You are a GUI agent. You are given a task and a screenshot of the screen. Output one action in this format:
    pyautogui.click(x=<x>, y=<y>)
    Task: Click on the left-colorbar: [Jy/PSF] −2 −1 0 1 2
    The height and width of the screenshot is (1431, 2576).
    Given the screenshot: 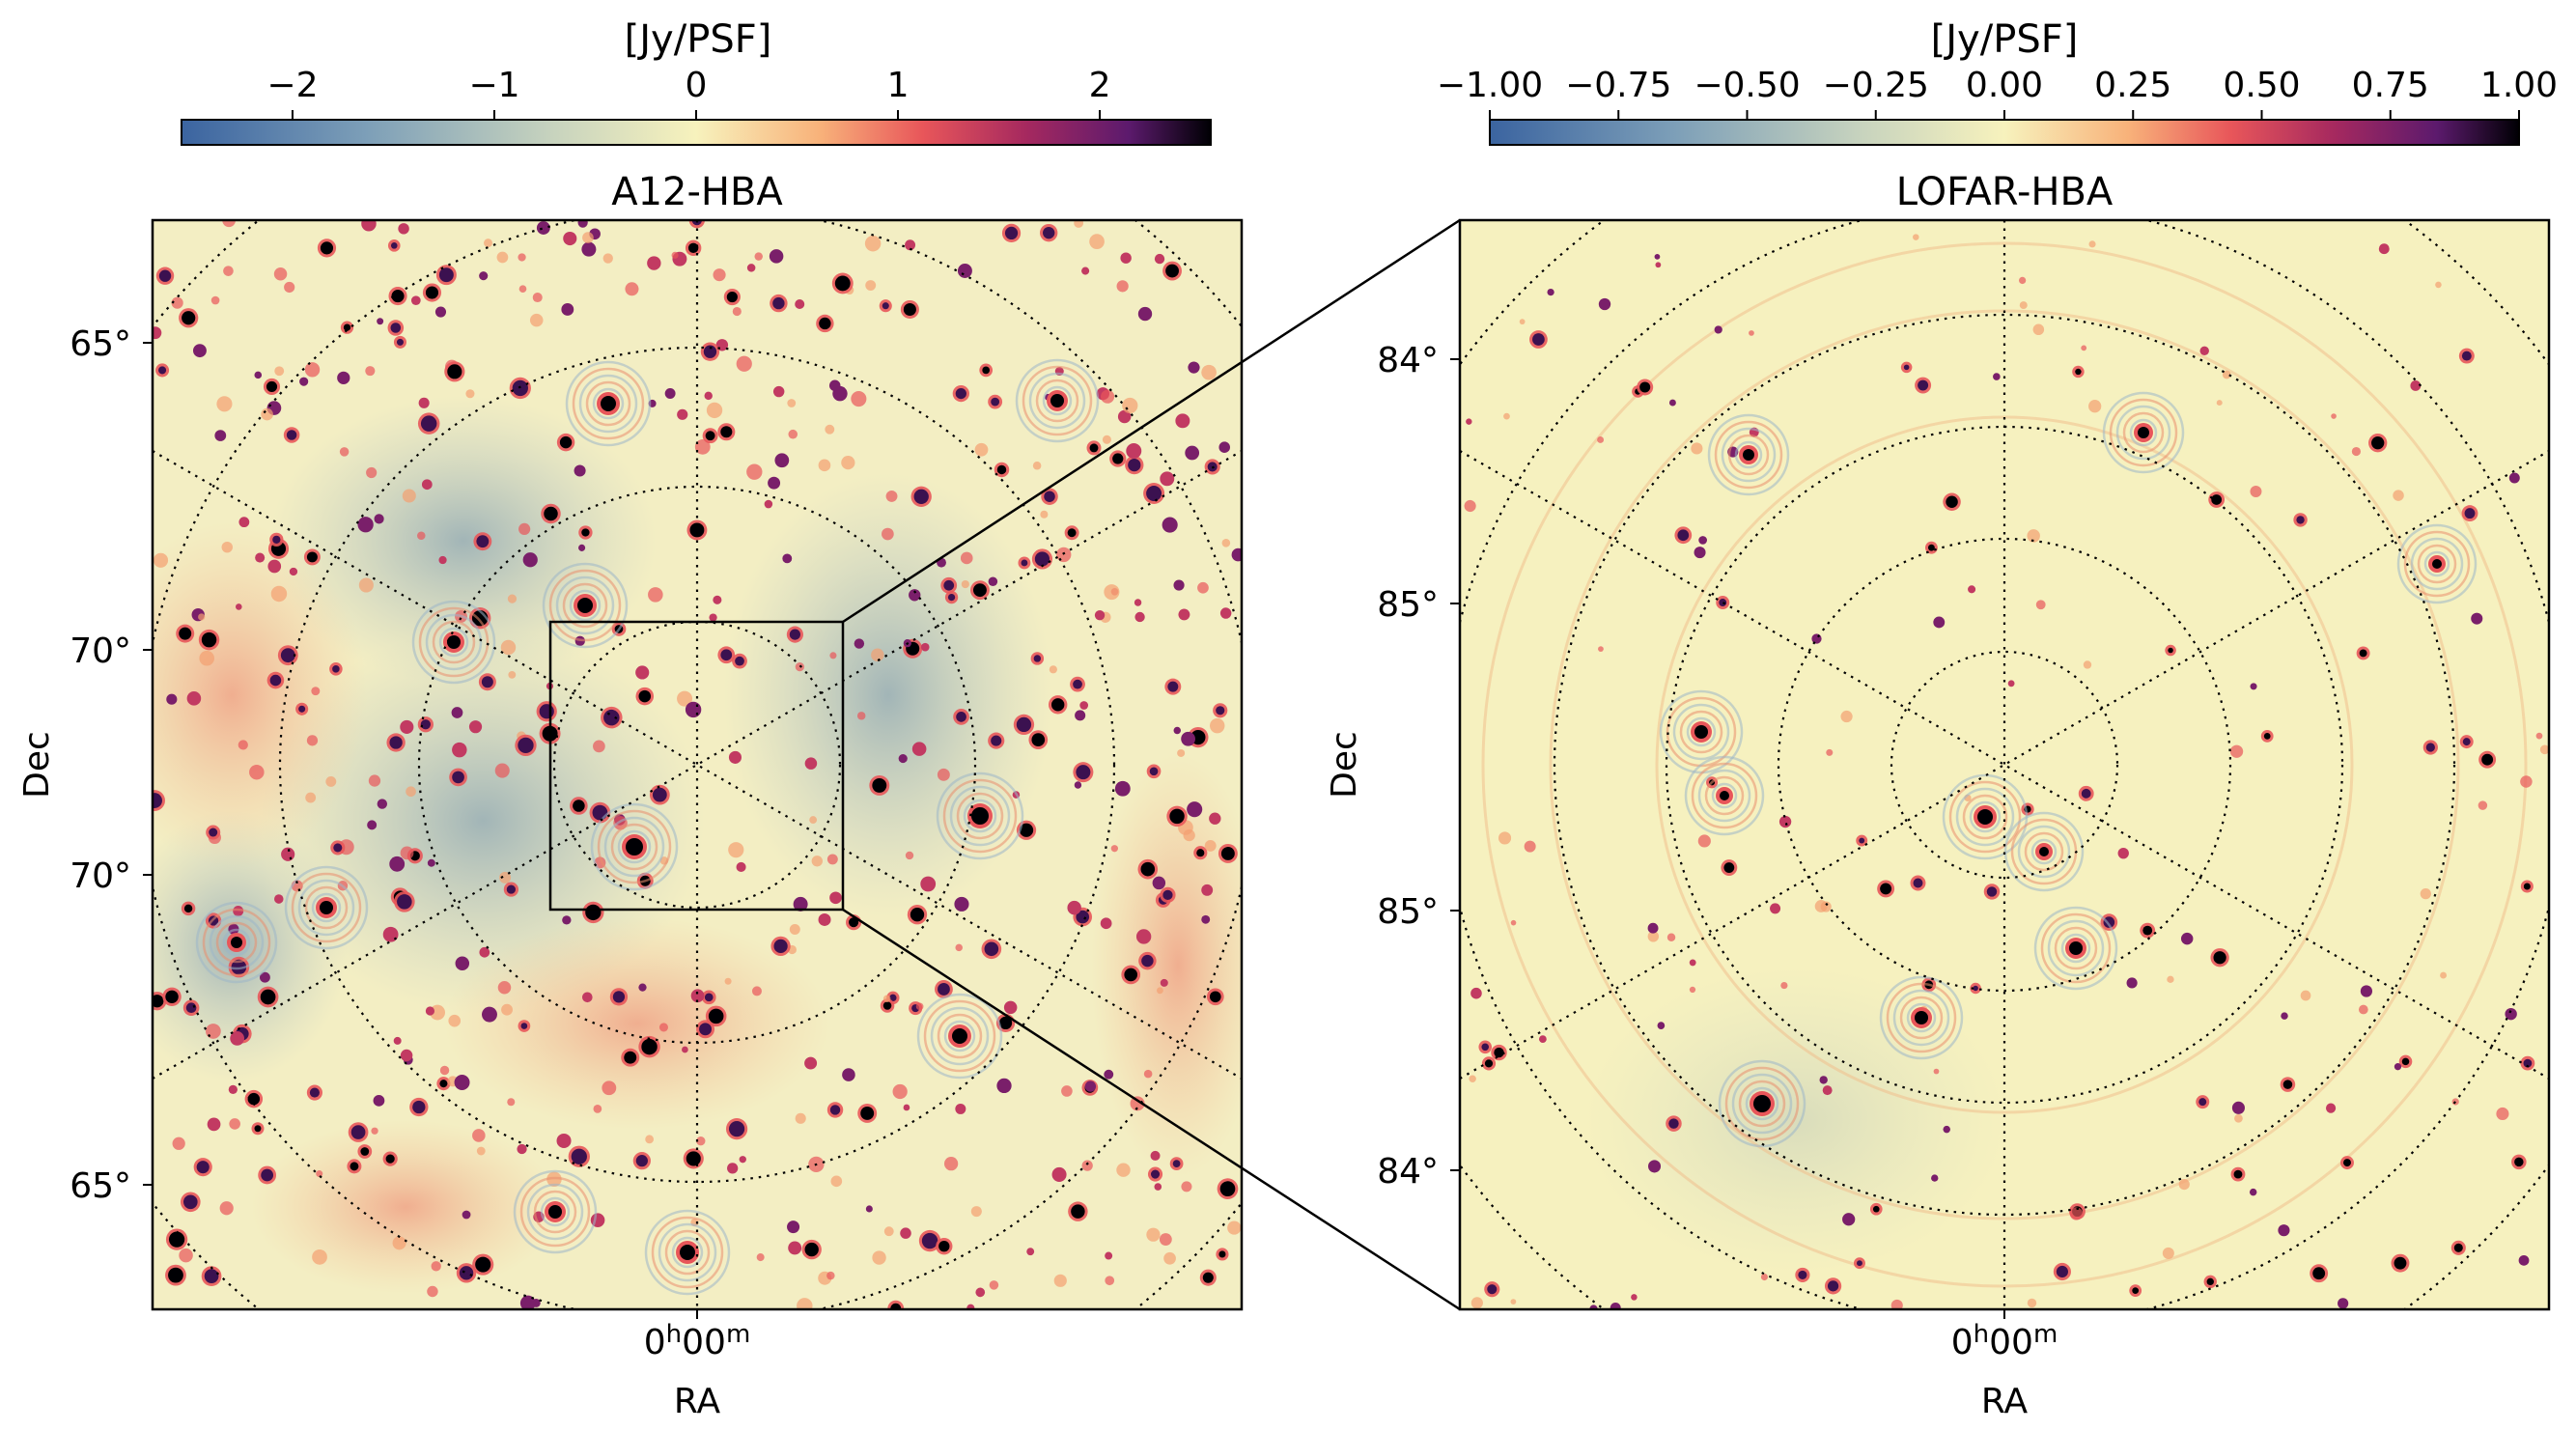 What is the action you would take?
    pyautogui.click(x=697, y=81)
    